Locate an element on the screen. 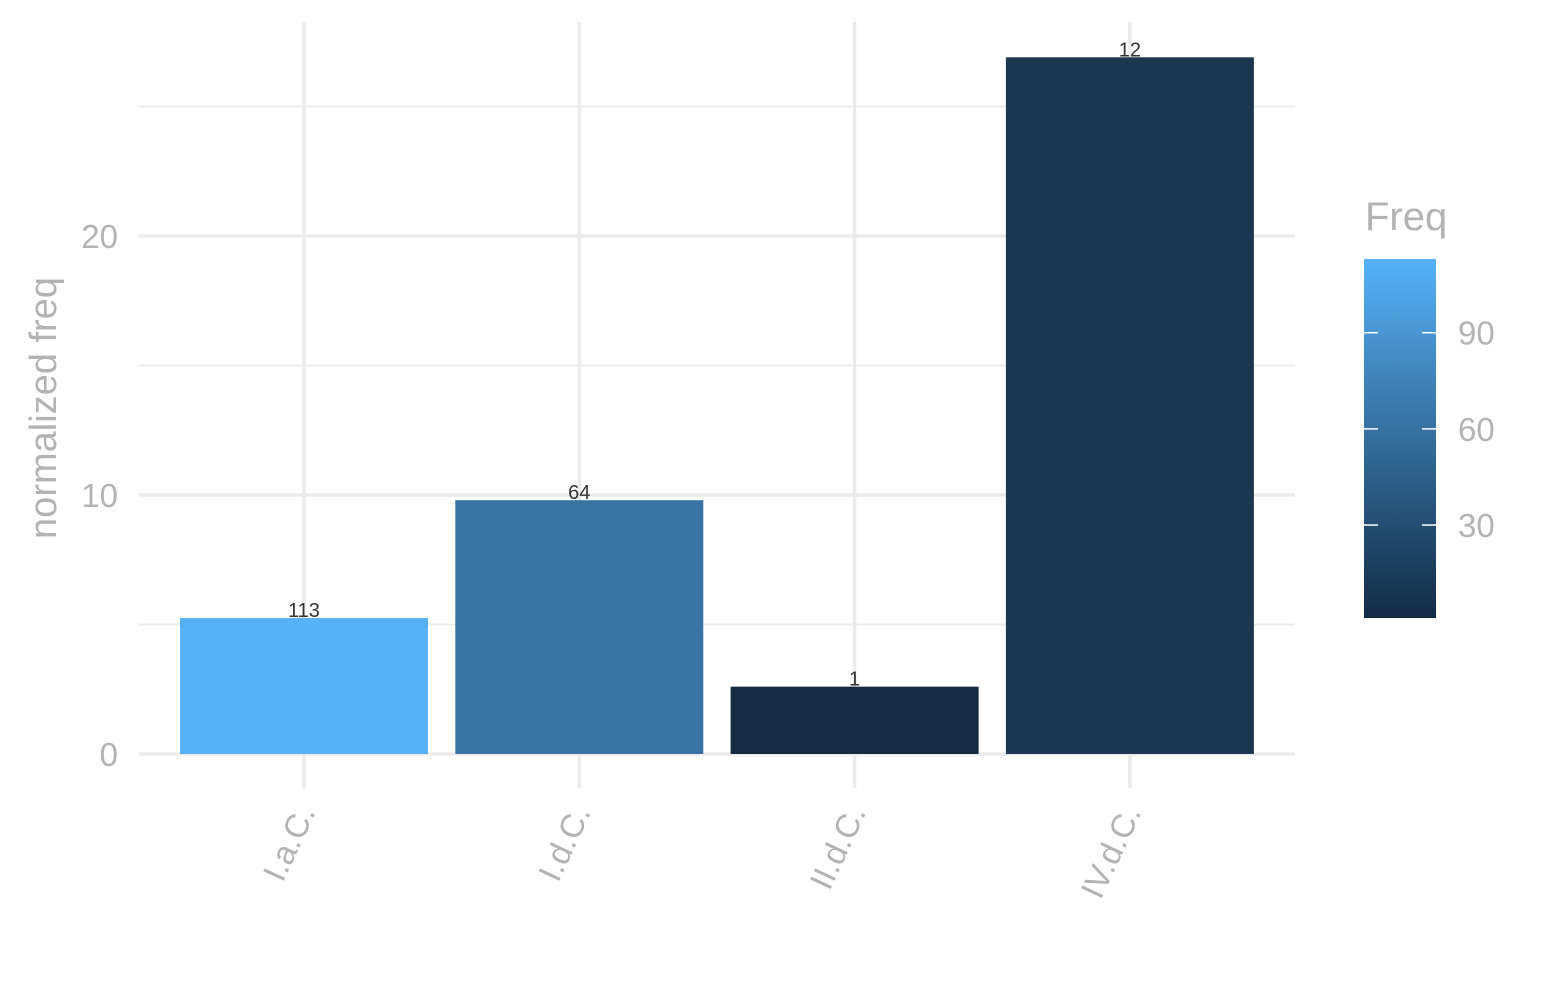  y-tick-label: 20 is located at coordinates (99, 236).